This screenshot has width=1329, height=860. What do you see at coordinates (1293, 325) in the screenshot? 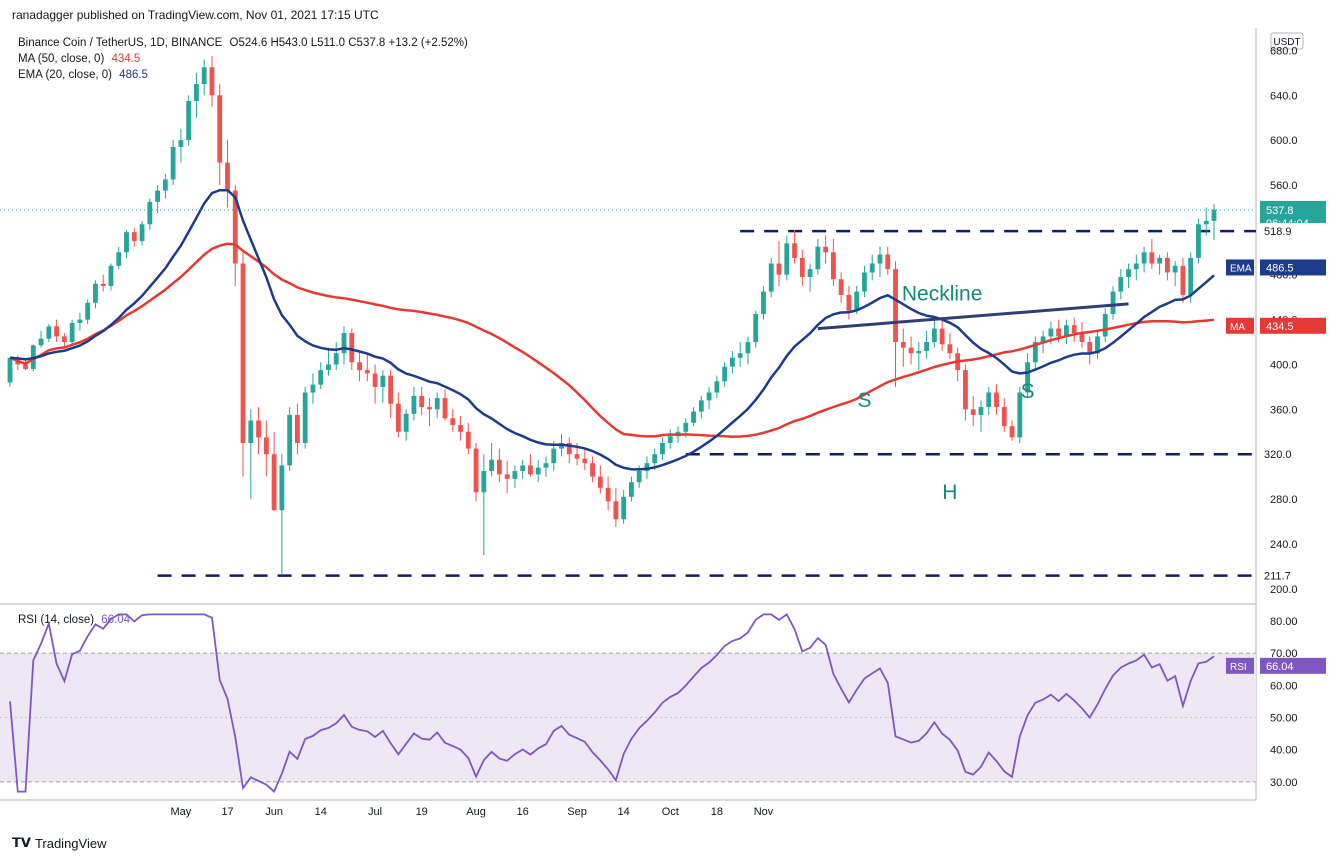
I see `ma-tag-value-tag` at bounding box center [1293, 325].